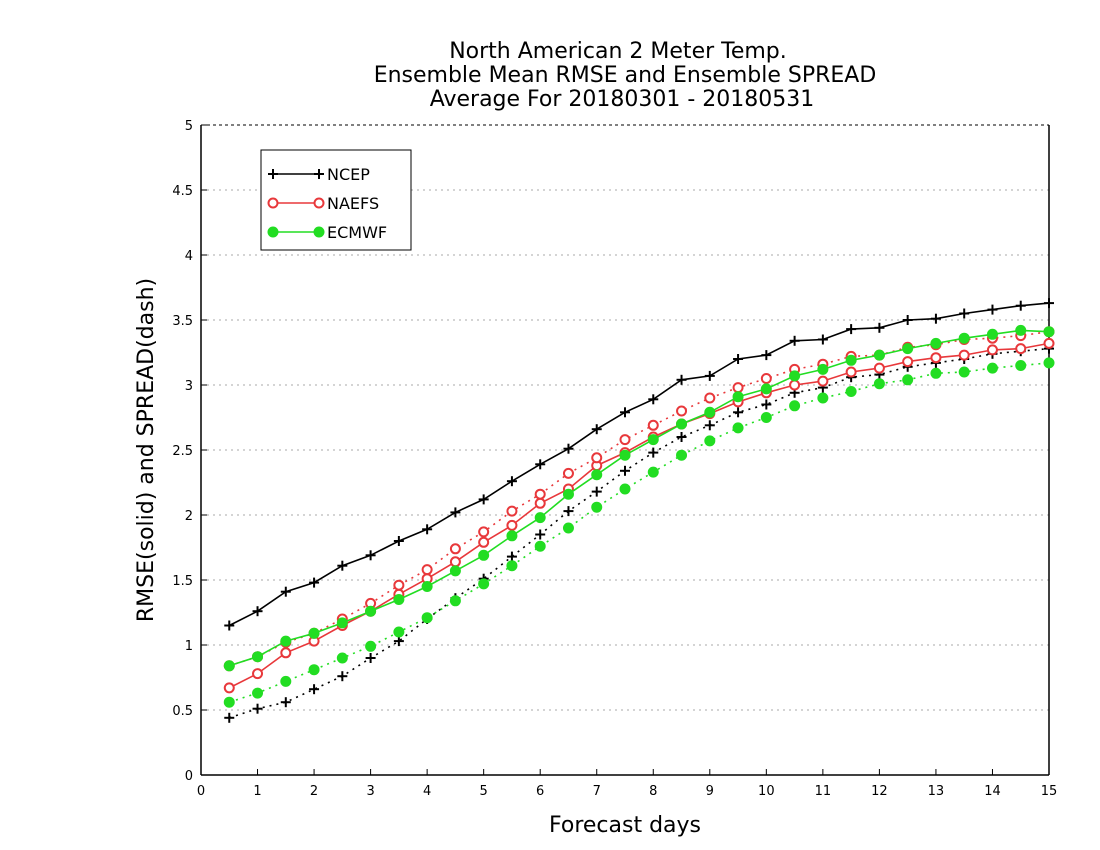 Image resolution: width=1100 pixels, height=850 pixels. Describe the element at coordinates (357, 232) in the screenshot. I see `legend-label: ECMWF` at that location.